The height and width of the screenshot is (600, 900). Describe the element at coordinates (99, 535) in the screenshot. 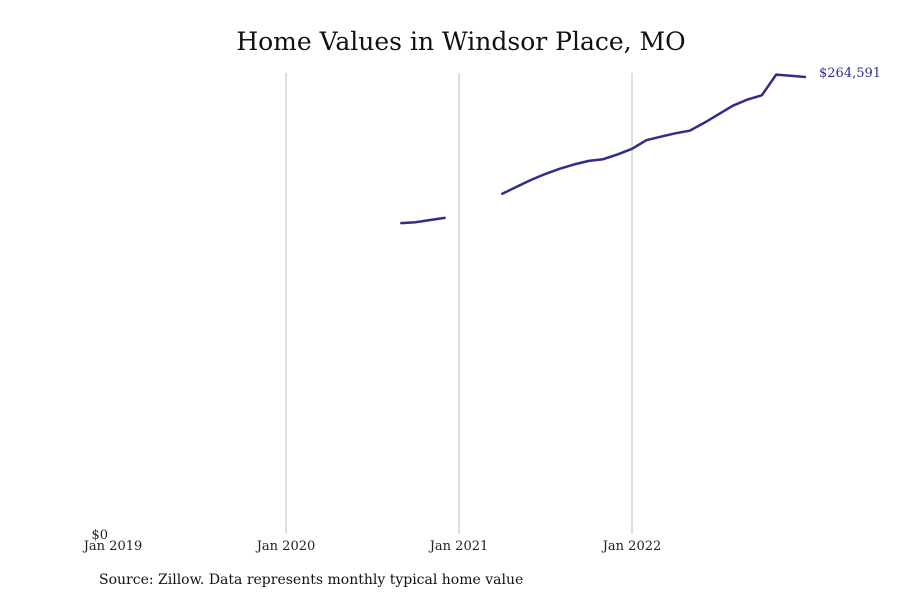

I see `y-tick-label: $0` at that location.